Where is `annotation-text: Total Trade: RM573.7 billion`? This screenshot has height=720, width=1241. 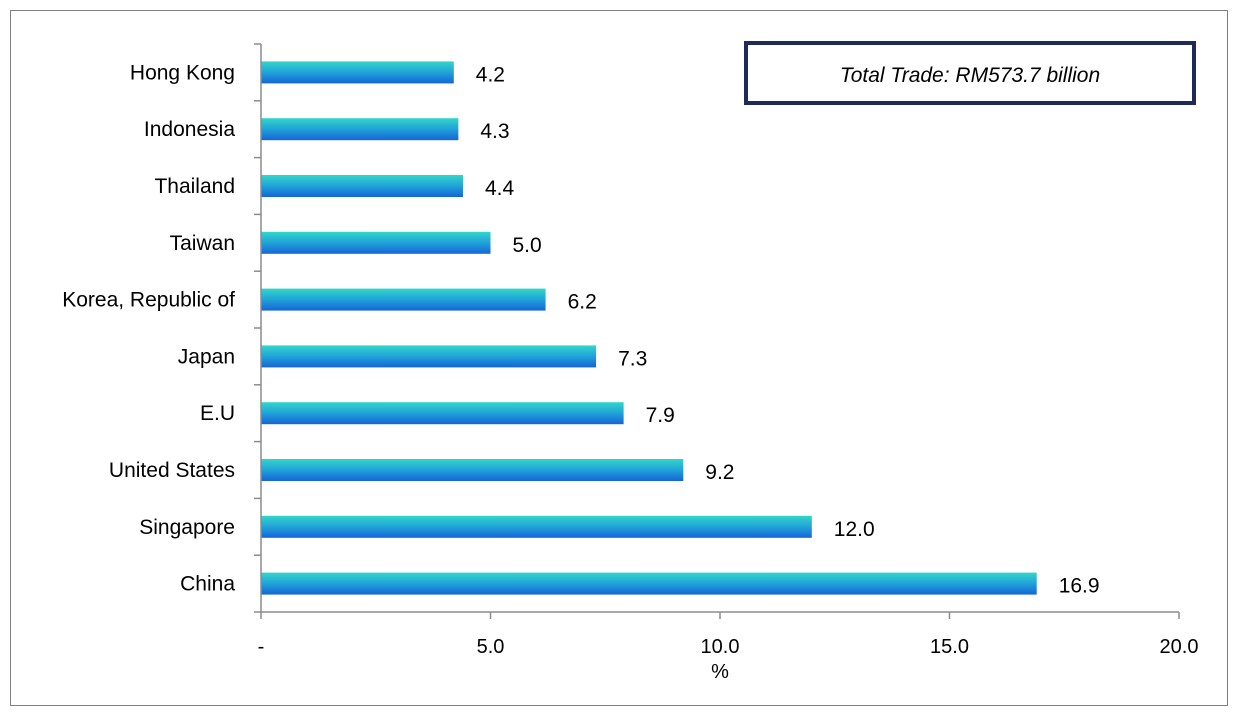 annotation-text: Total Trade: RM573.7 billion is located at coordinates (970, 75).